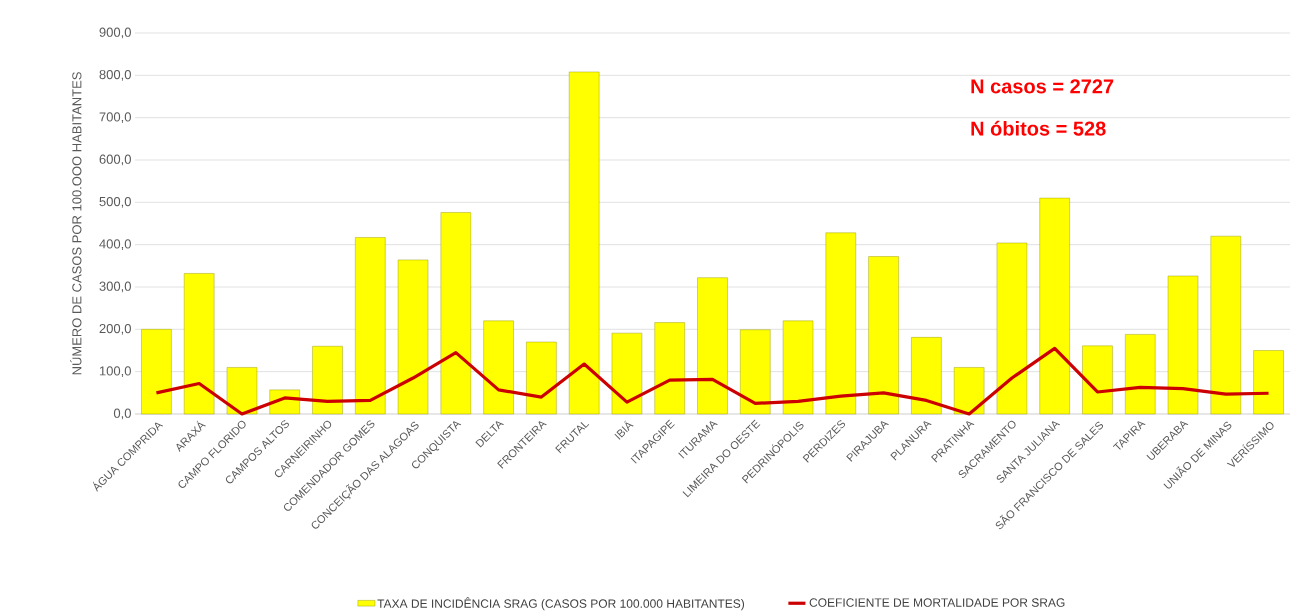  I want to click on y-axis-title: NÚMERO DE CASOS POR 100.OOO HABITANTES, so click(76, 223).